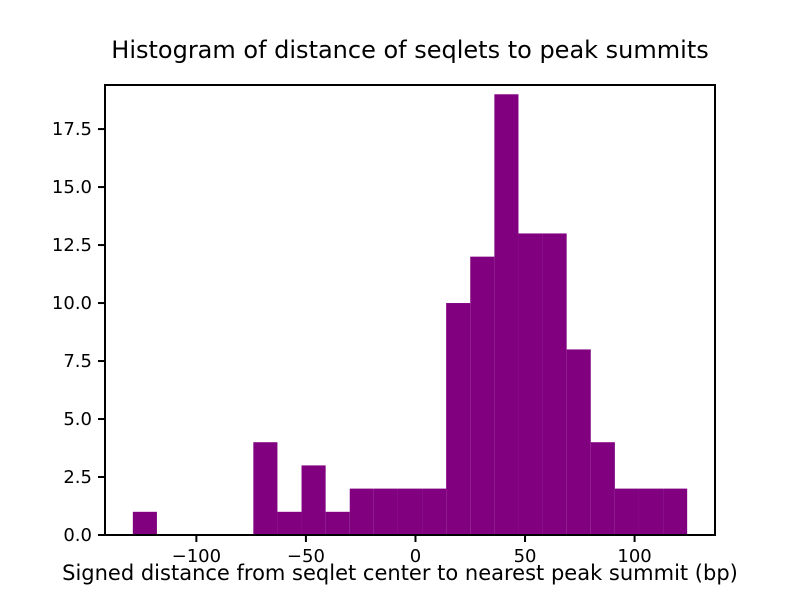  I want to click on y-tick-label: 15.0, so click(72, 187).